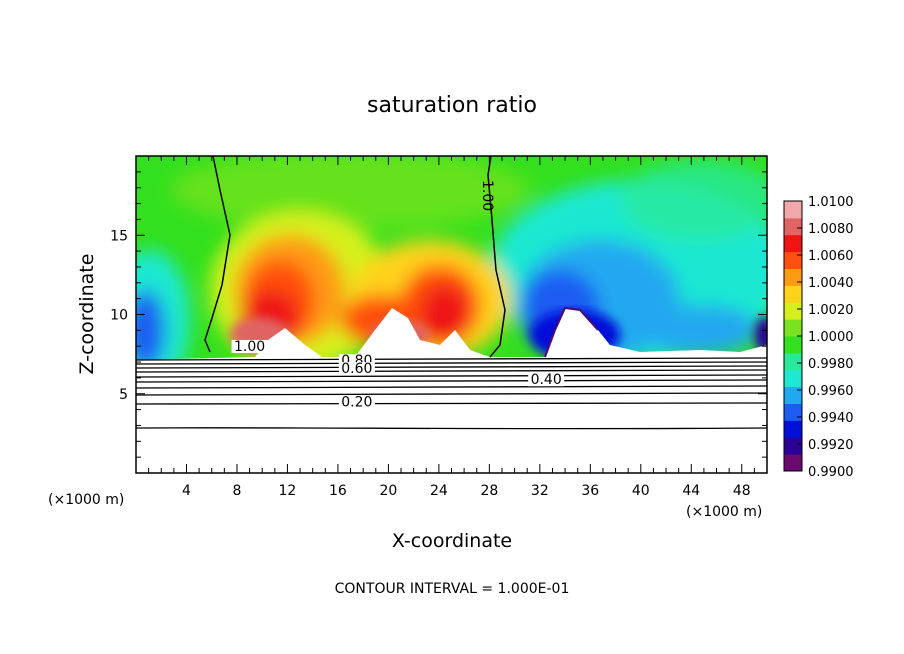  What do you see at coordinates (724, 512) in the screenshot?
I see `x-unit-right: (×1000 m)` at bounding box center [724, 512].